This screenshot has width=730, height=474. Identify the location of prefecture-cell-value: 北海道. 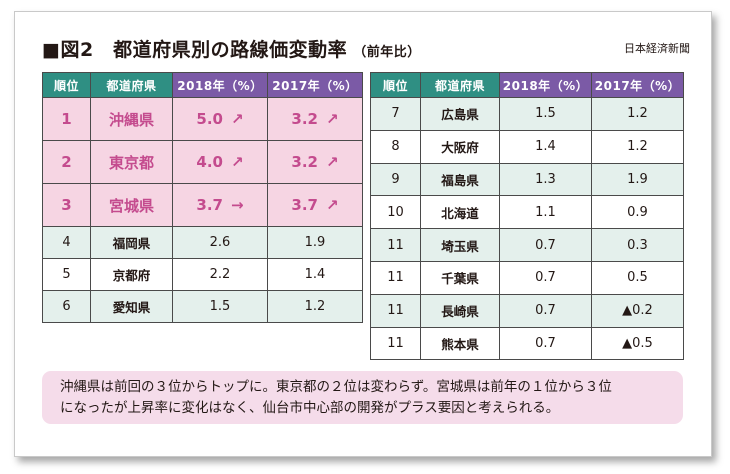
(460, 213).